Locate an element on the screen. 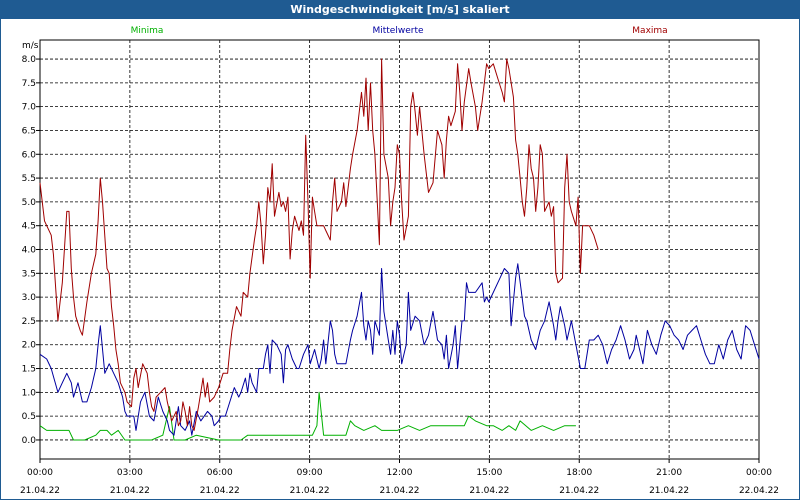  y-tick-label: 6.0 is located at coordinates (29, 155).